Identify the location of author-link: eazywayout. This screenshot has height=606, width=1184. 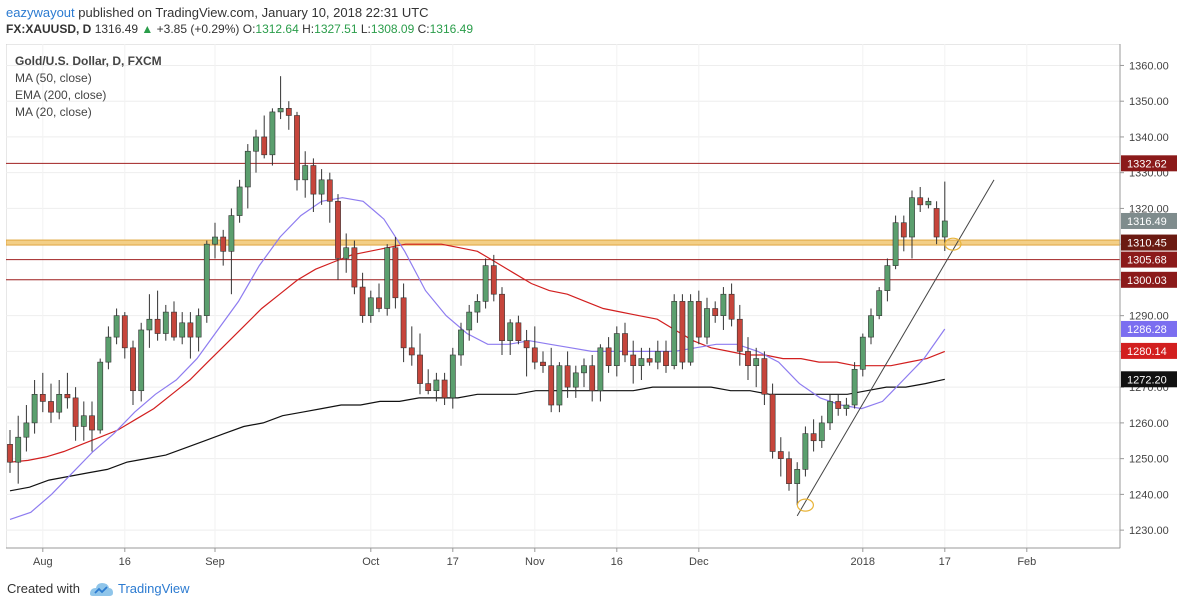
(40, 12).